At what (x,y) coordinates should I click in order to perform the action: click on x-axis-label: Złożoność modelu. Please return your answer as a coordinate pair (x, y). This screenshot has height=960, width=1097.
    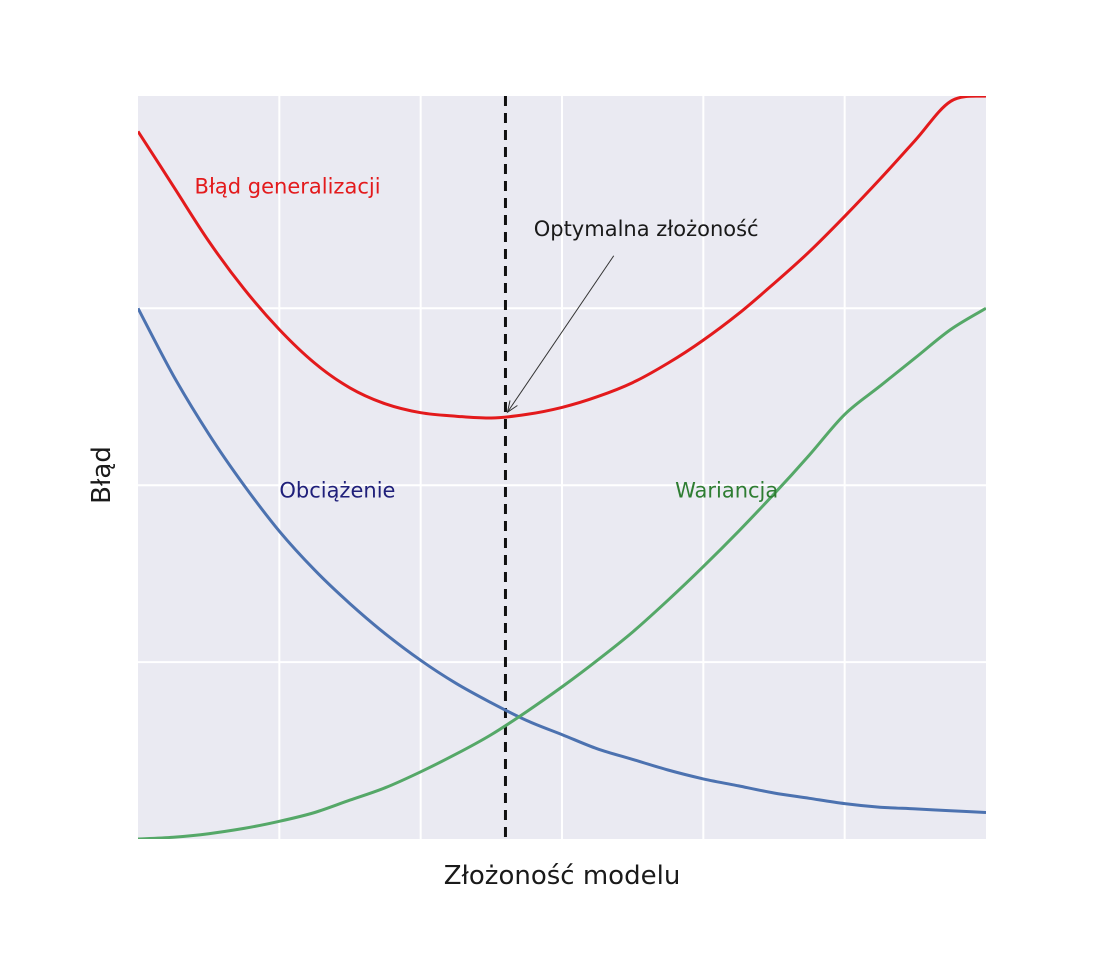
    Looking at the image, I should click on (562, 876).